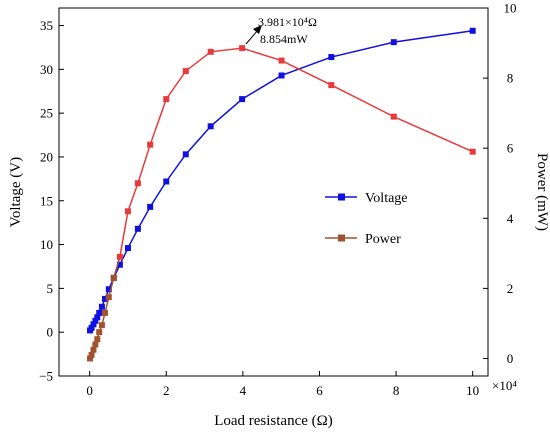  I want to click on peak-annotation: 3.981×10⁴Ω 8.854mW, so click(281, 30).